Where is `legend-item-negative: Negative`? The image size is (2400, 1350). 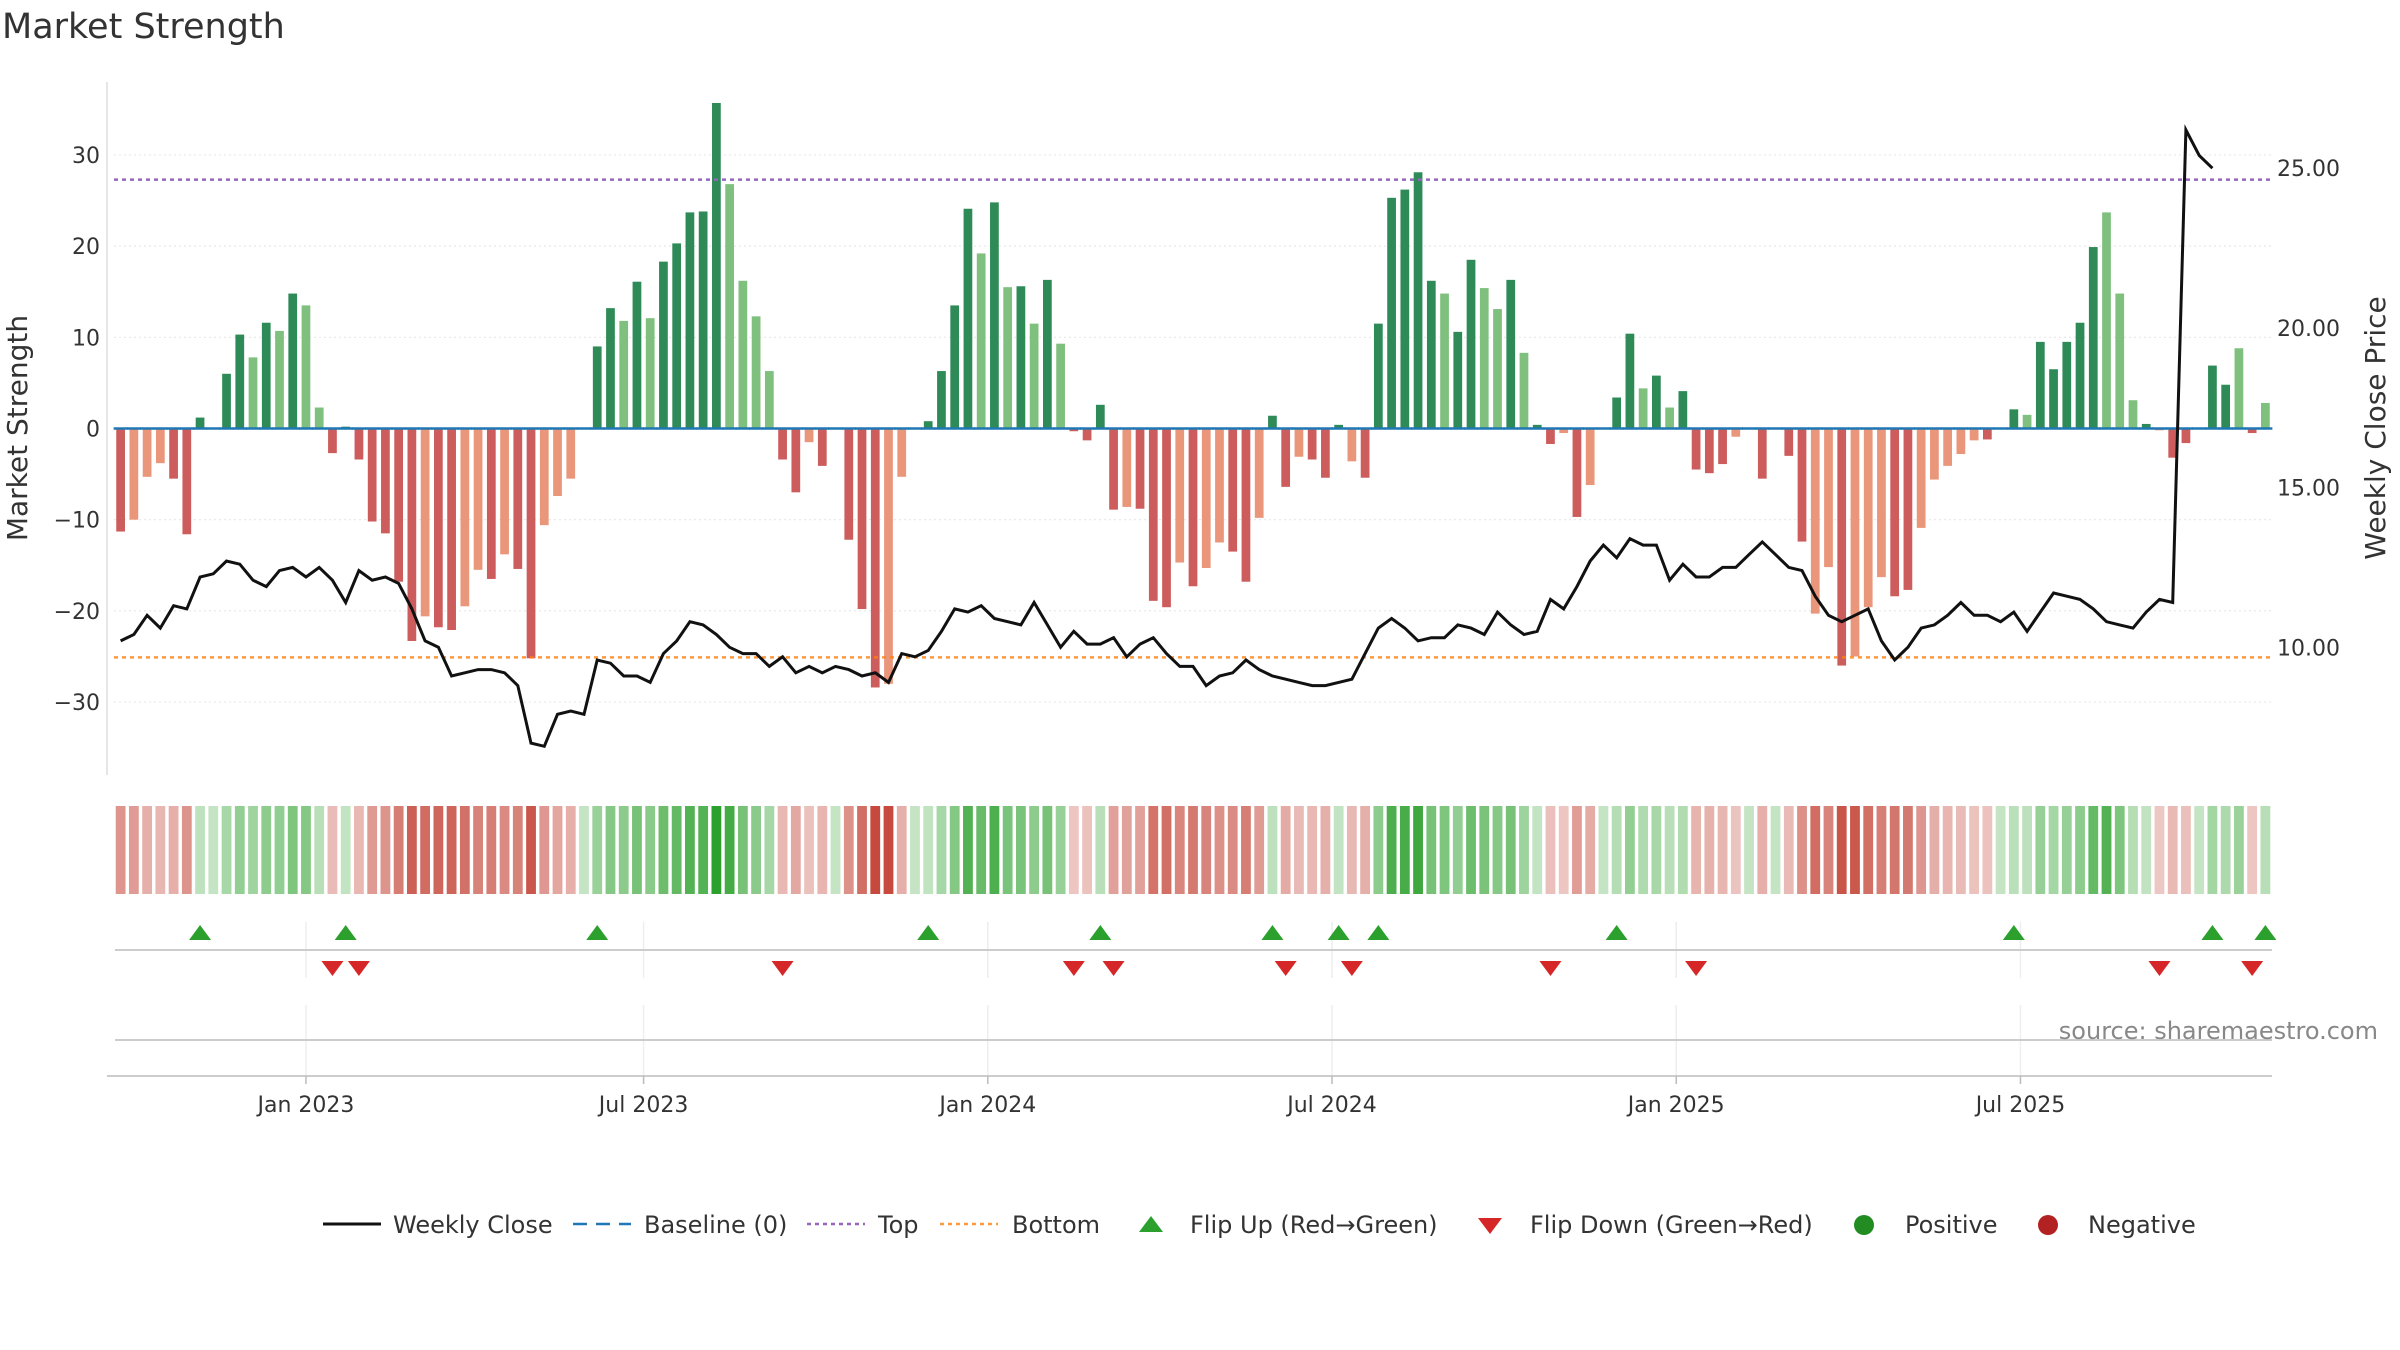 legend-item-negative: Negative is located at coordinates (2117, 1225).